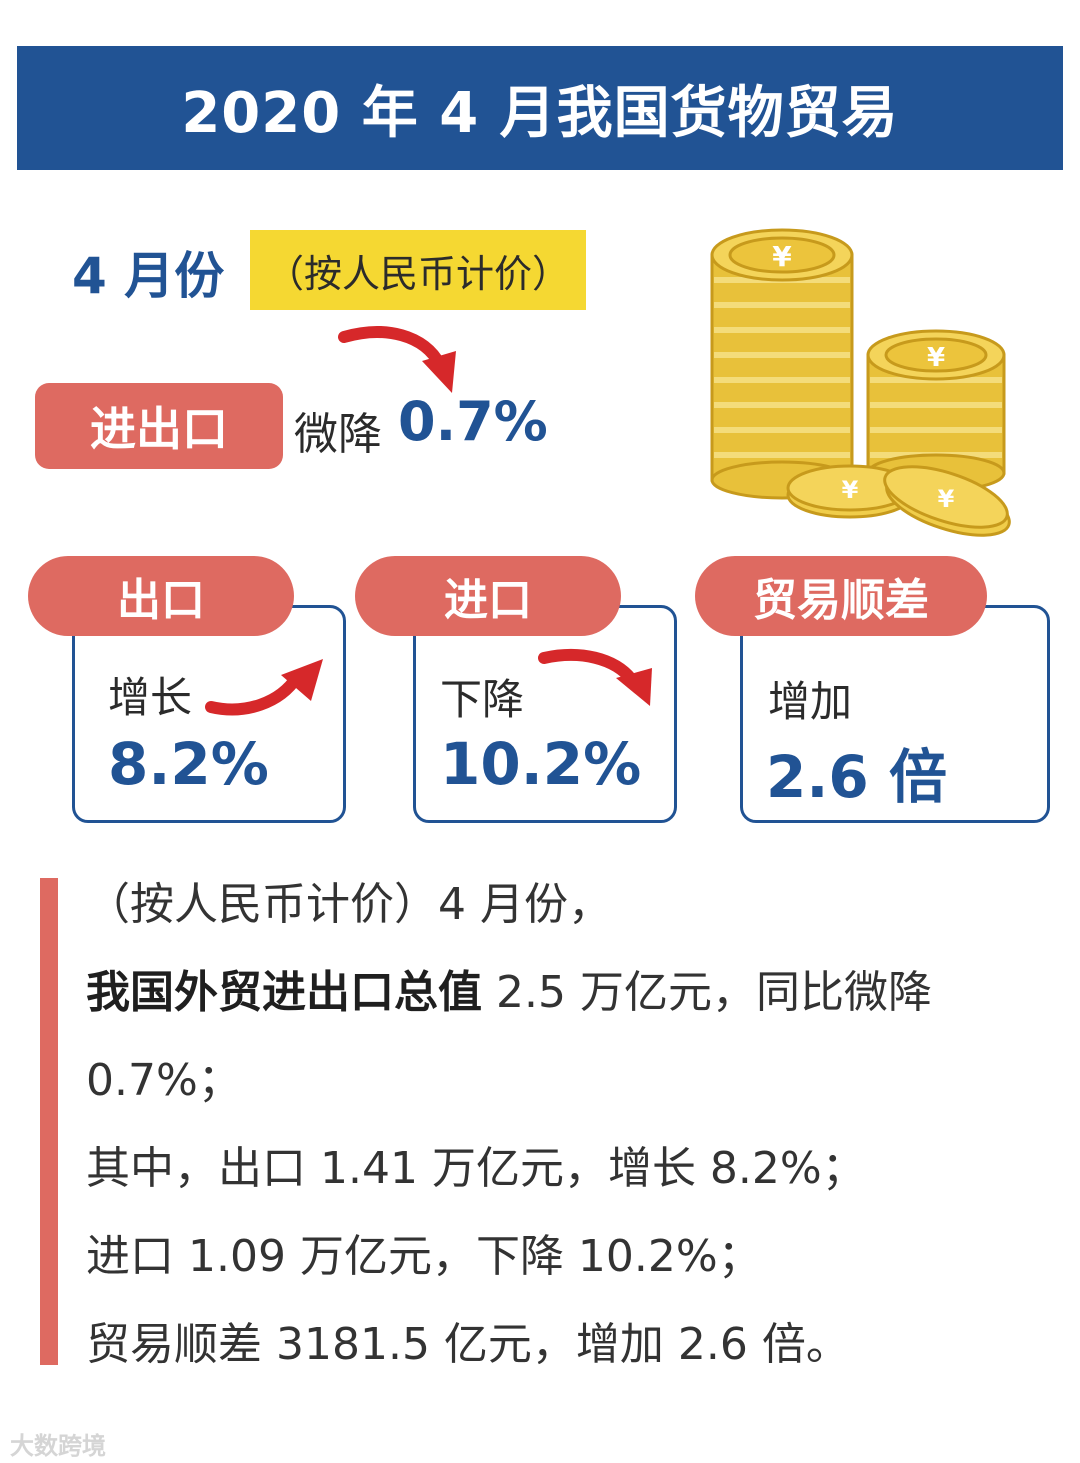 The width and height of the screenshot is (1080, 1463). Describe the element at coordinates (476, 1168) in the screenshot. I see `summary-line: 其中，出口 1.41 万亿元，增长 8.2%；` at that location.